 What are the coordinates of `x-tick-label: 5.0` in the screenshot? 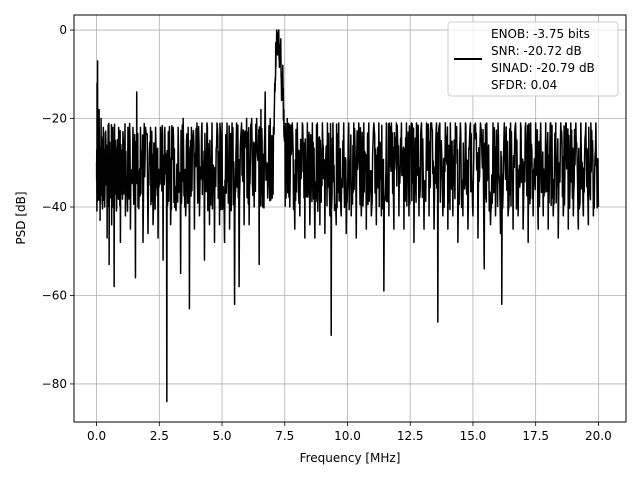 It's located at (221, 436).